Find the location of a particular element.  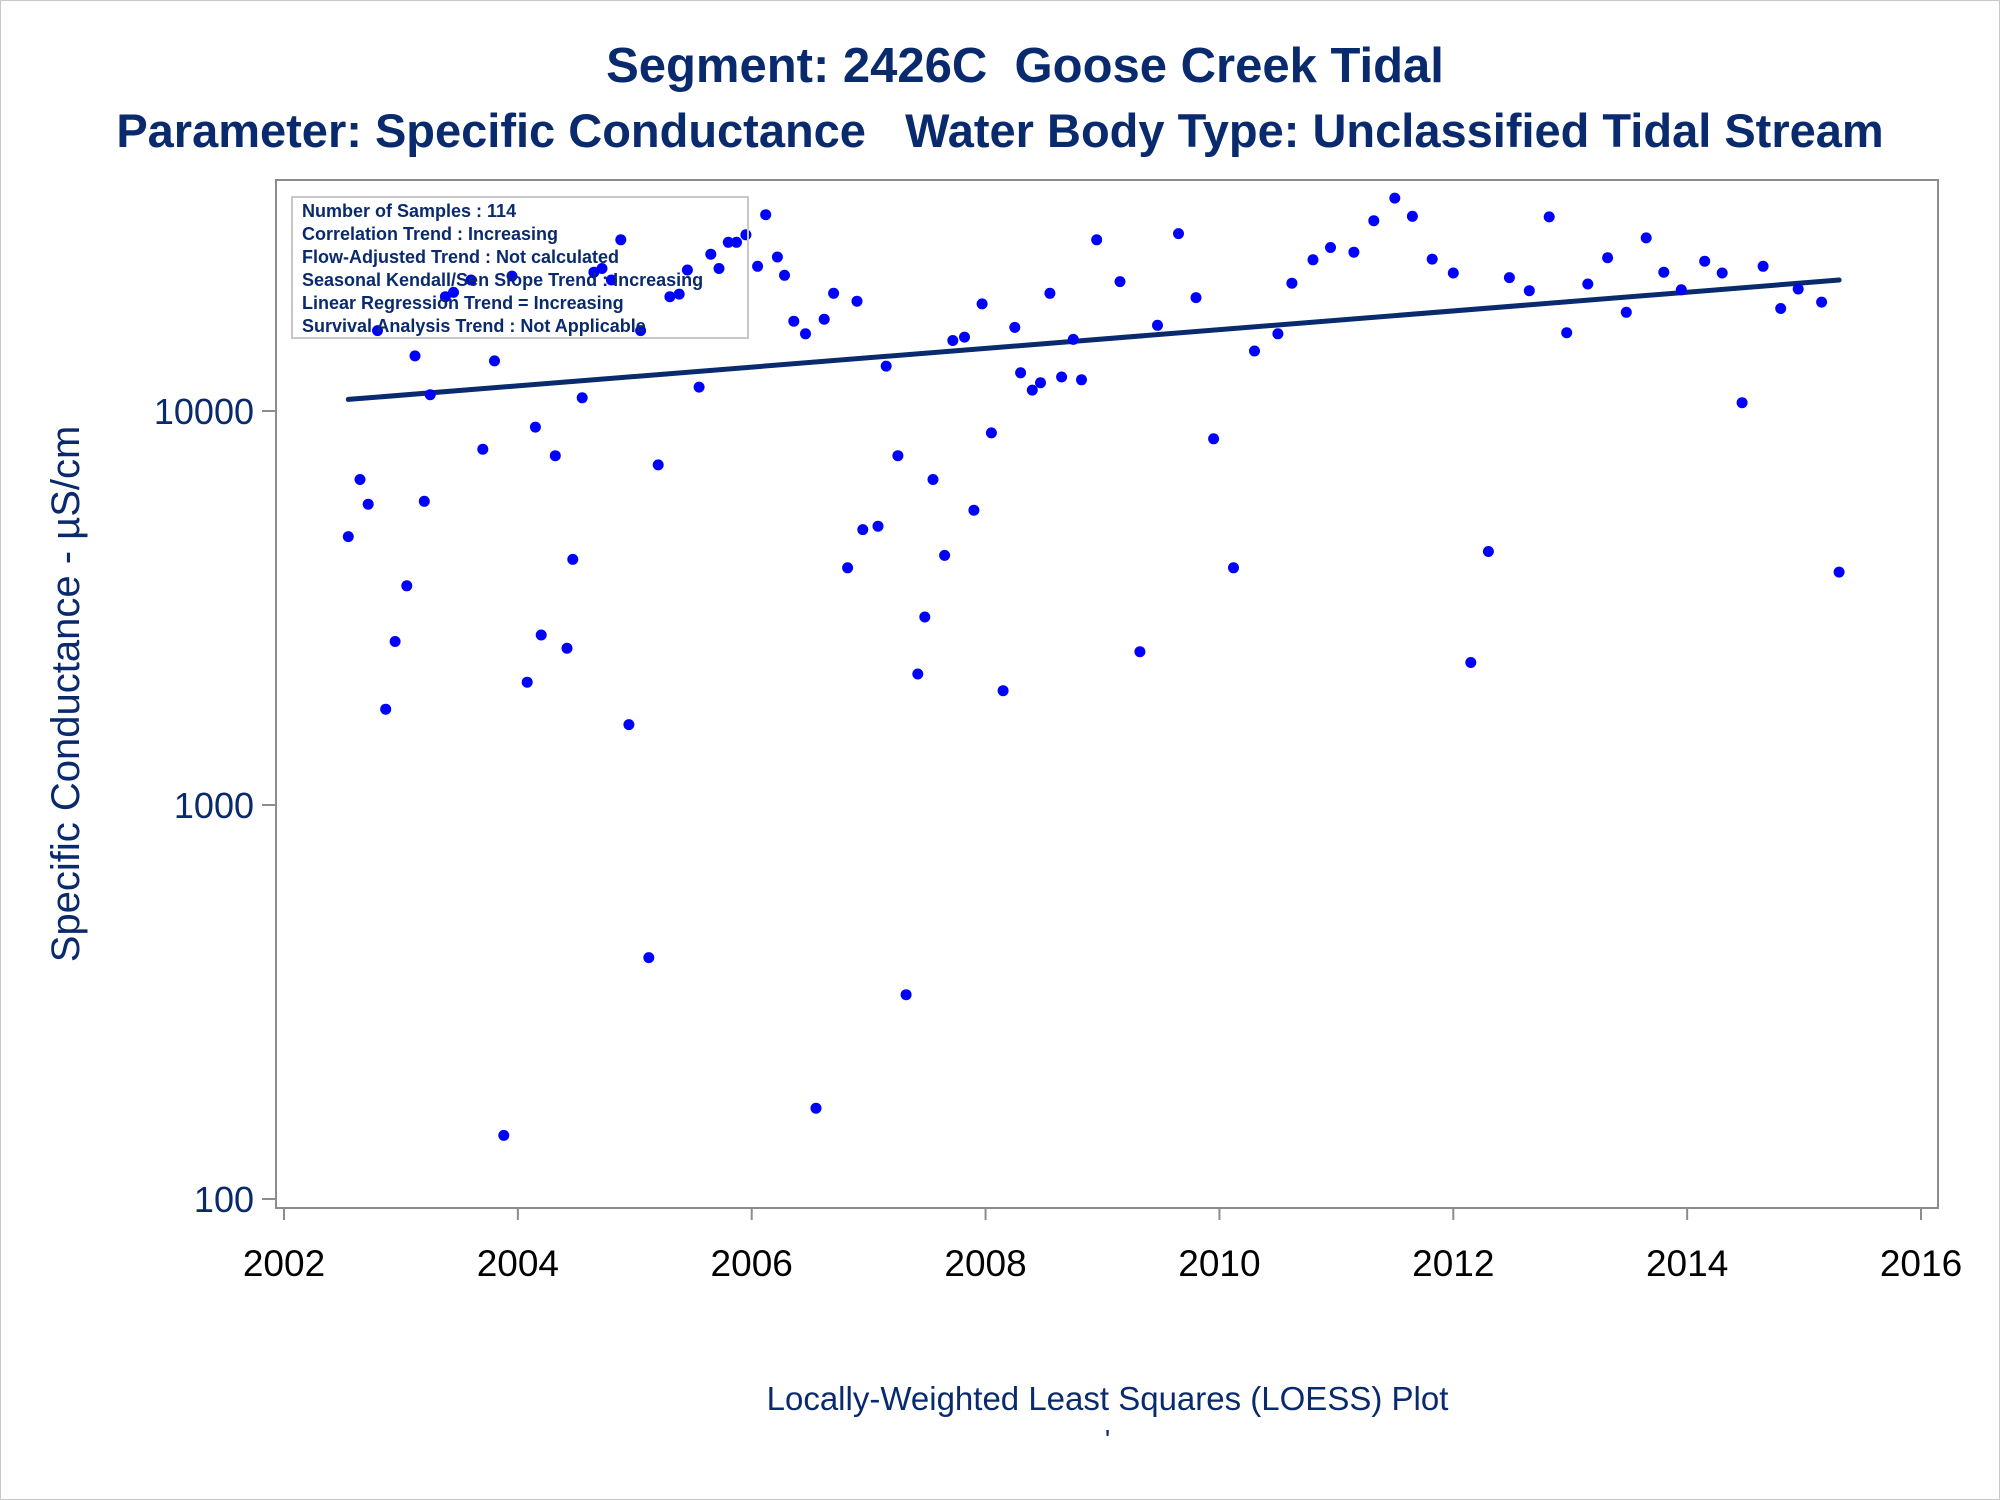

x-tick-label: 2002 is located at coordinates (284, 1263).